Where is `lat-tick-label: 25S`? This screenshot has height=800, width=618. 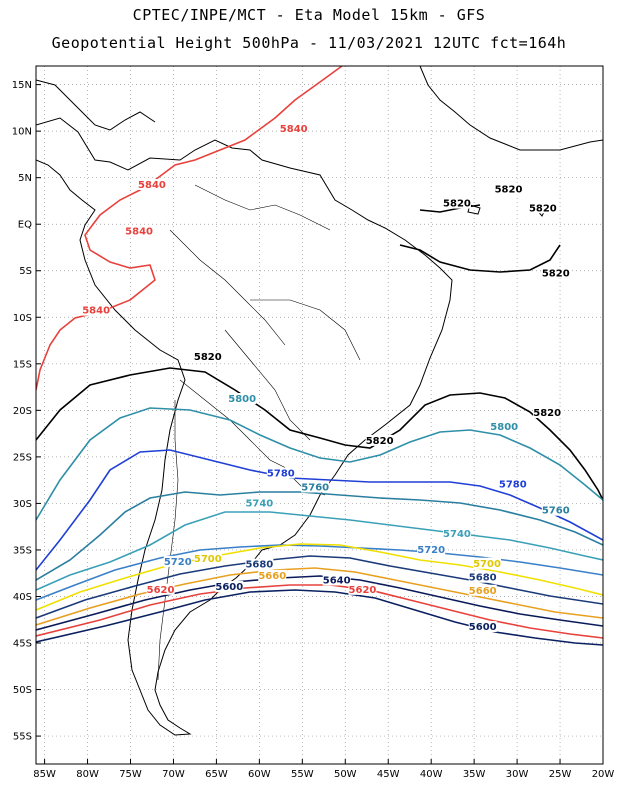
lat-tick-label: 25S is located at coordinates (22, 457).